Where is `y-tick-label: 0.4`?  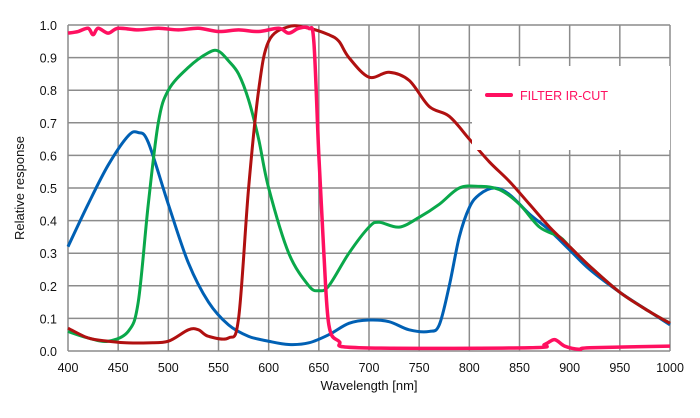 y-tick-label: 0.4 is located at coordinates (48, 222).